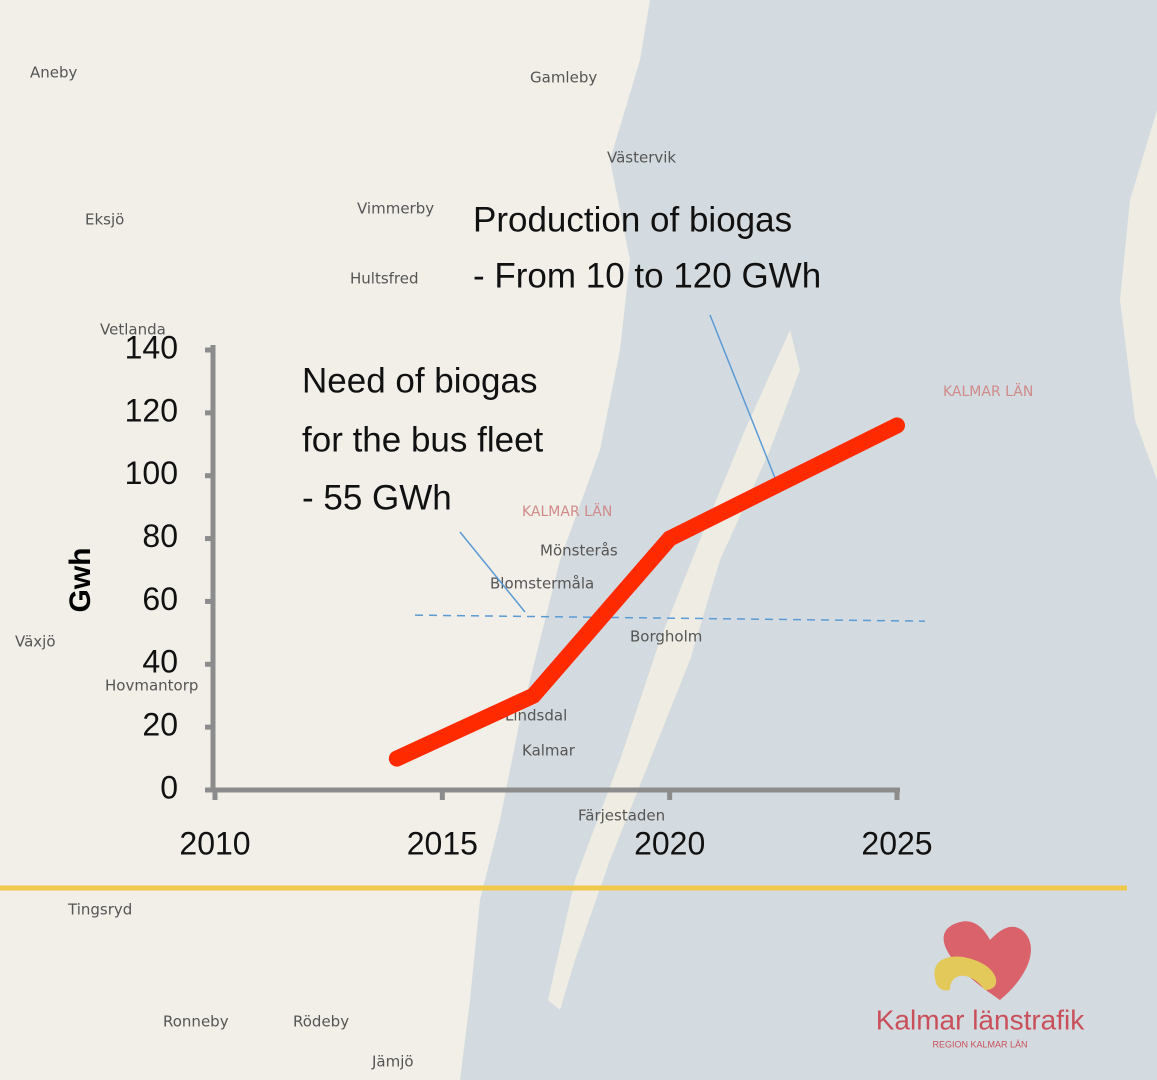  What do you see at coordinates (423, 439) in the screenshot?
I see `annotation: for the bus fleet` at bounding box center [423, 439].